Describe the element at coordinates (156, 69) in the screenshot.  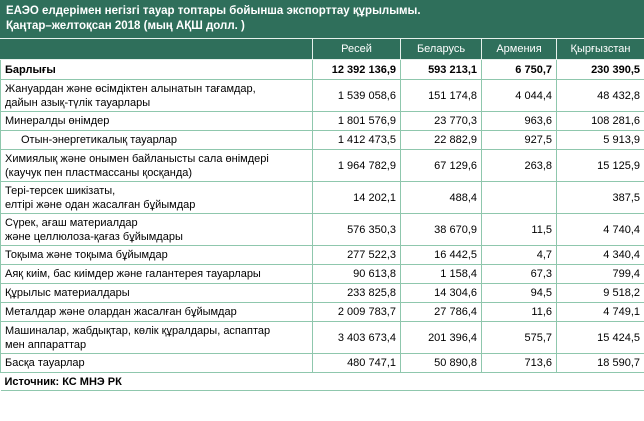
I see `row-label: Барлығы` at that location.